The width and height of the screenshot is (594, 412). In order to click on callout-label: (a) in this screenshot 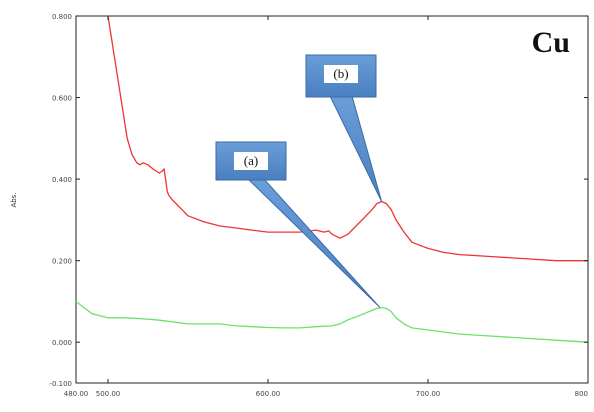, I will do `click(251, 160)`.